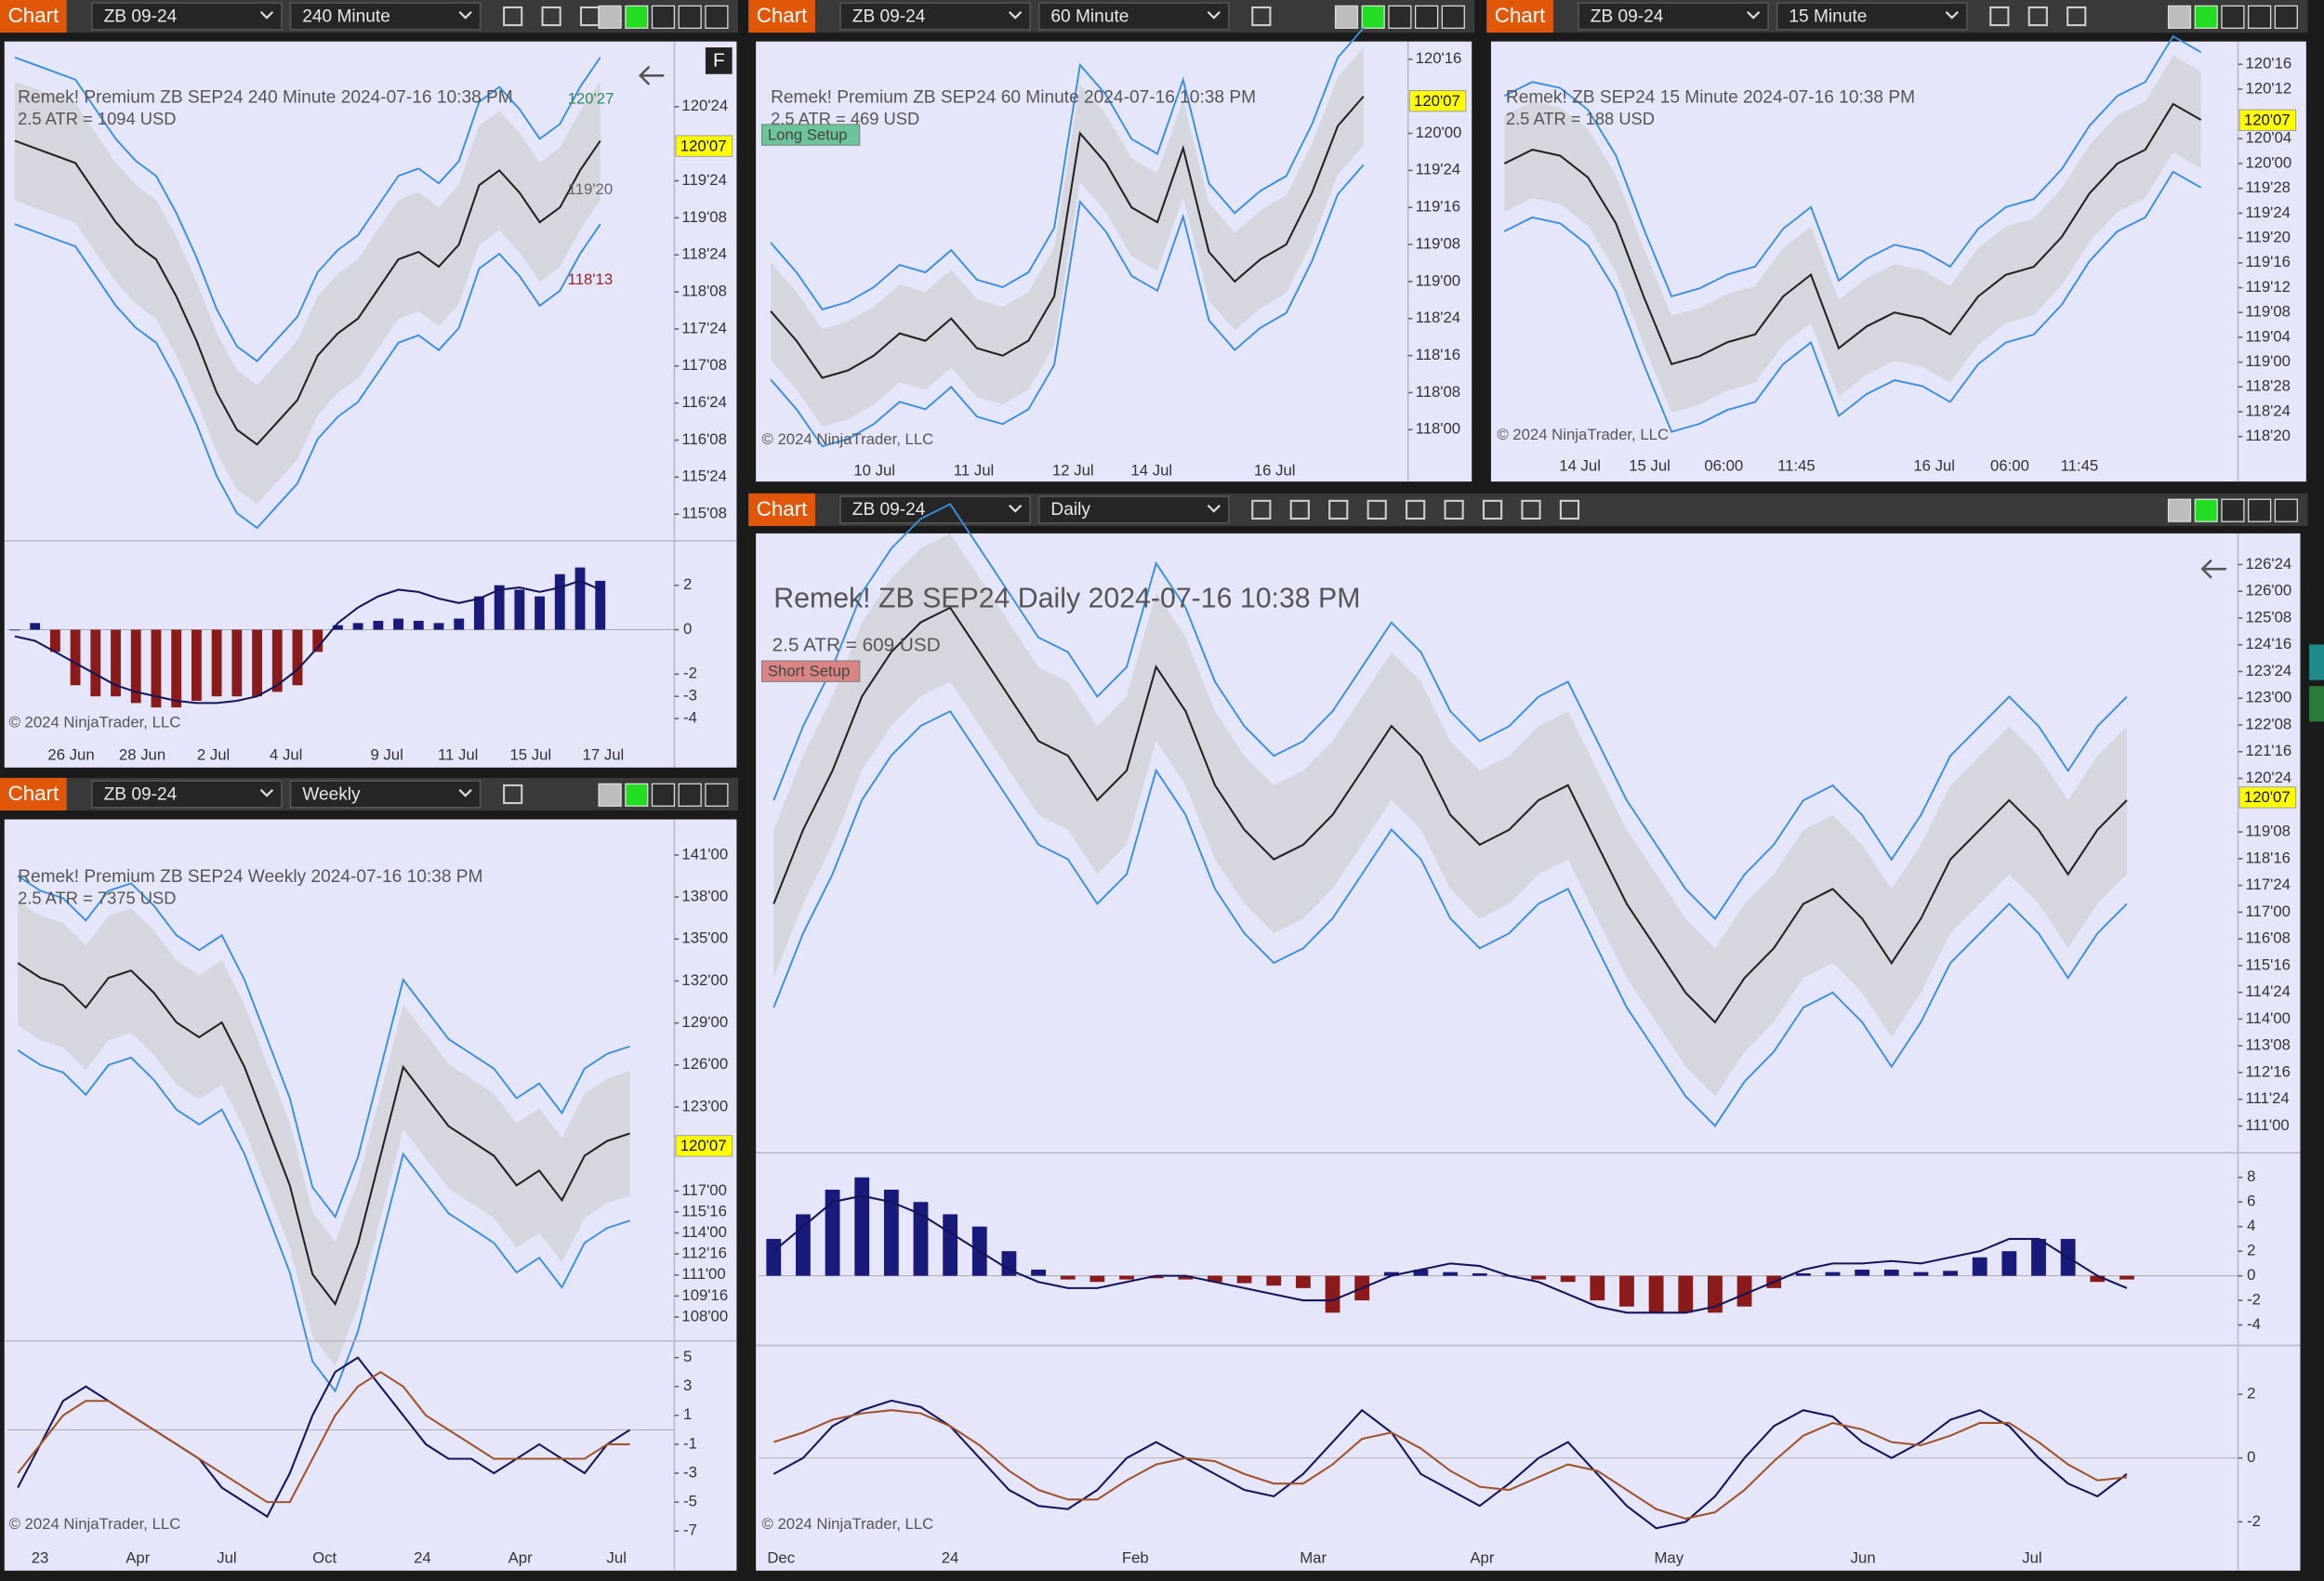 Image resolution: width=2324 pixels, height=1581 pixels. Describe the element at coordinates (2268, 617) in the screenshot. I see `y-tick-label: 125'08` at that location.